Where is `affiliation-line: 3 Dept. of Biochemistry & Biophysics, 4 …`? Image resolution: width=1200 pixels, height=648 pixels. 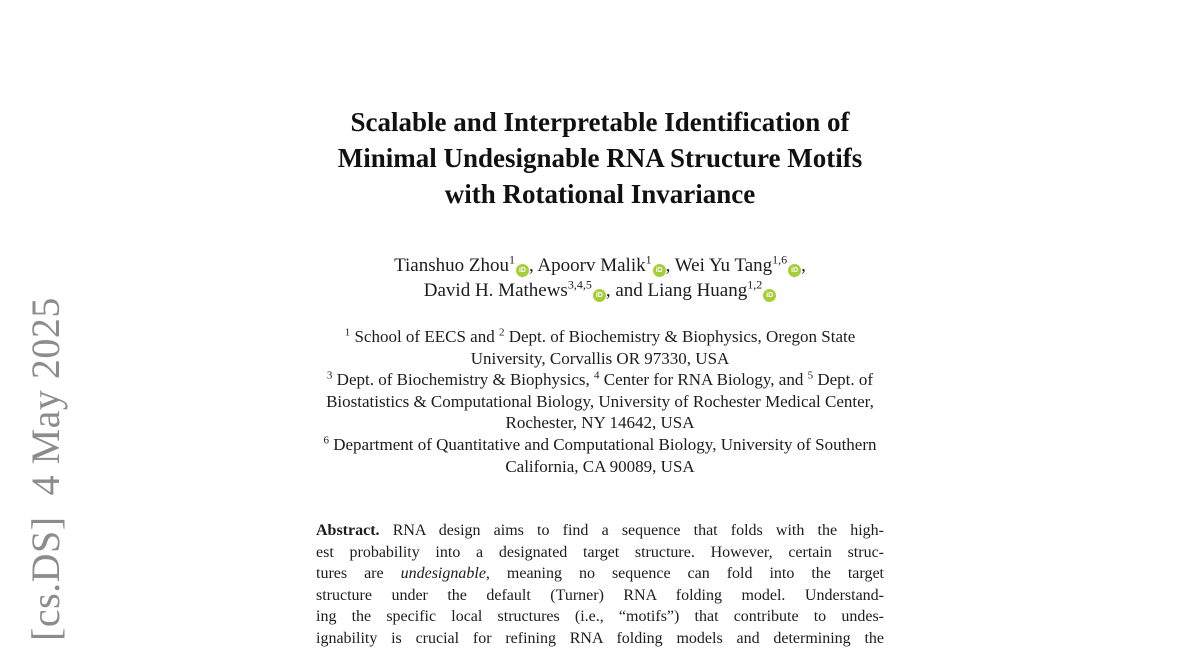 affiliation-line: 3 Dept. of Biochemistry & Biophysics, 4 … is located at coordinates (600, 379).